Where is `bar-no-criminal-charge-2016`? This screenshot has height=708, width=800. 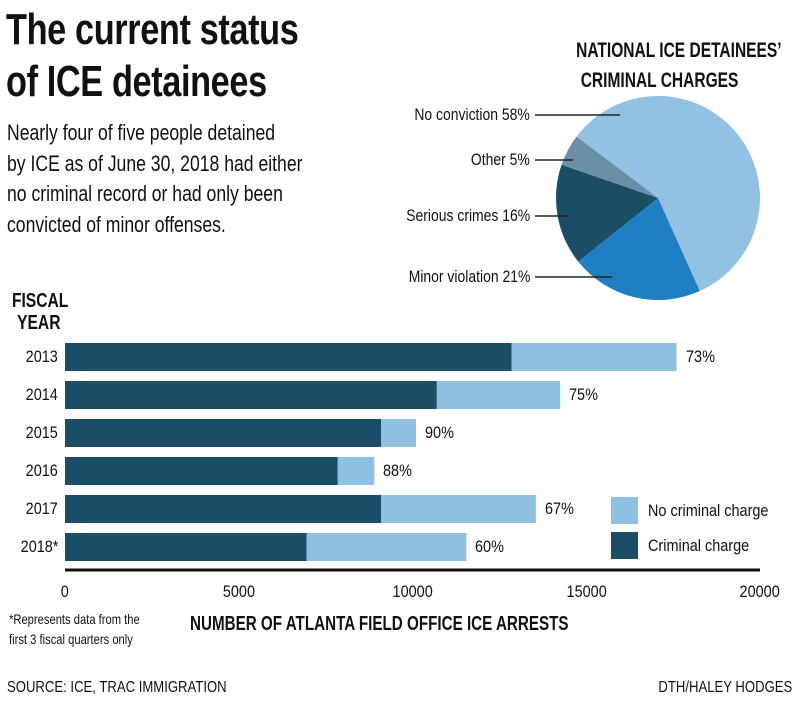 bar-no-criminal-charge-2016 is located at coordinates (356, 471).